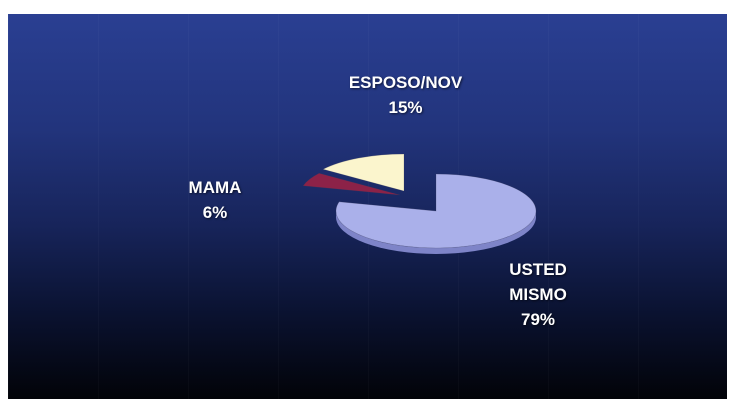 The image size is (739, 407). I want to click on slice-label-usted-mismo: USTED MISMO 79%, so click(538, 294).